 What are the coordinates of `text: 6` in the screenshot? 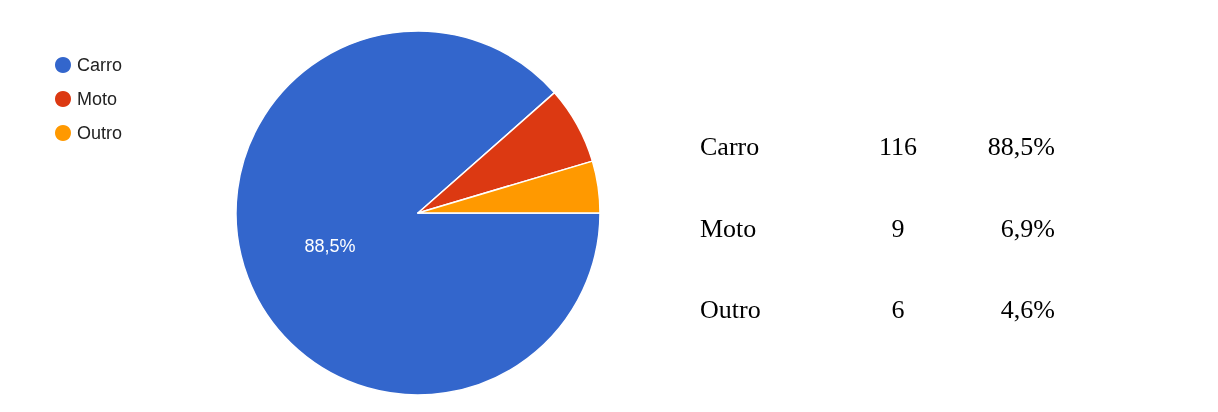 It's located at (898, 309).